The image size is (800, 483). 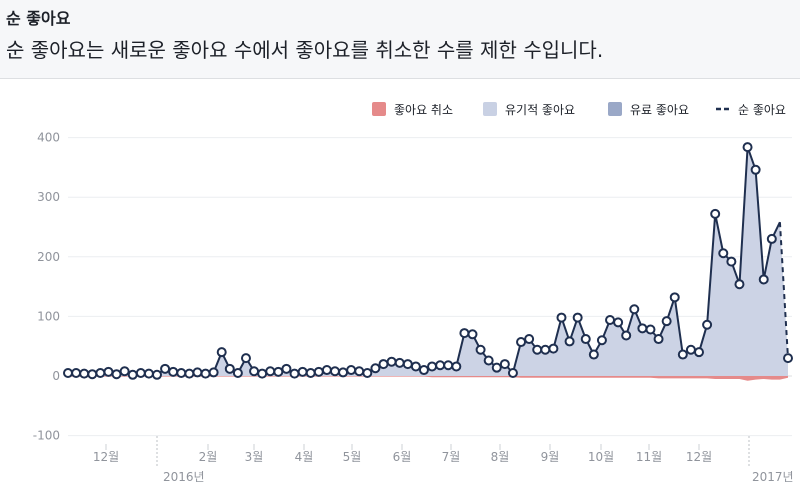 What do you see at coordinates (56, 376) in the screenshot?
I see `y-tick-label: 0` at bounding box center [56, 376].